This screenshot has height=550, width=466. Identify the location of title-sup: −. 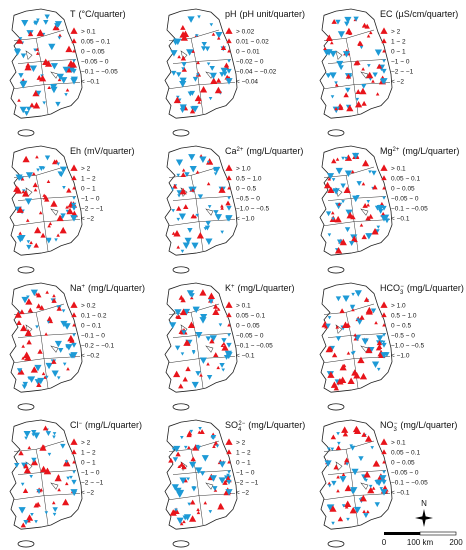
(396, 424).